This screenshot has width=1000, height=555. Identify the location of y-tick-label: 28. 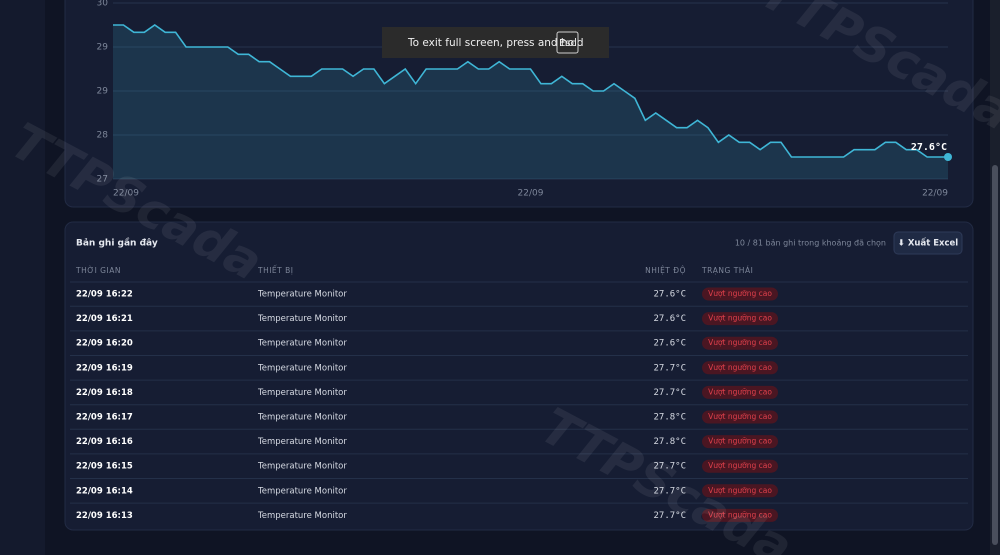
(103, 136).